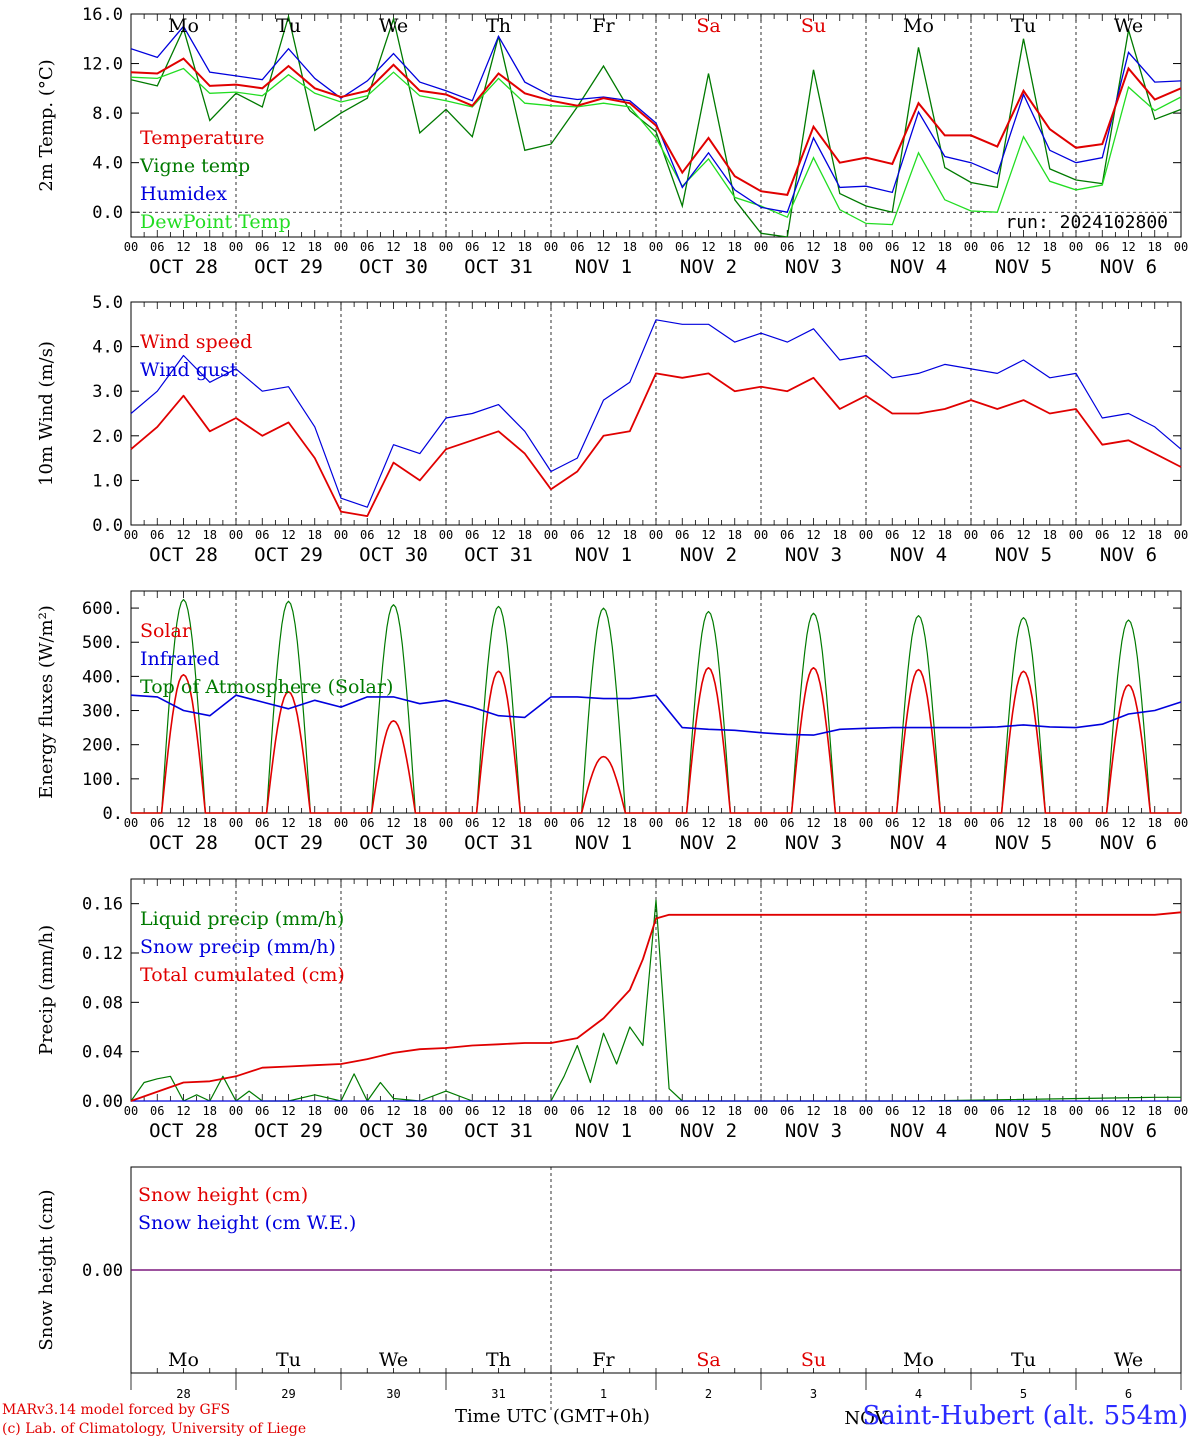  I want to click on legend-entry: Top of Atmosphere (Solar), so click(266, 687).